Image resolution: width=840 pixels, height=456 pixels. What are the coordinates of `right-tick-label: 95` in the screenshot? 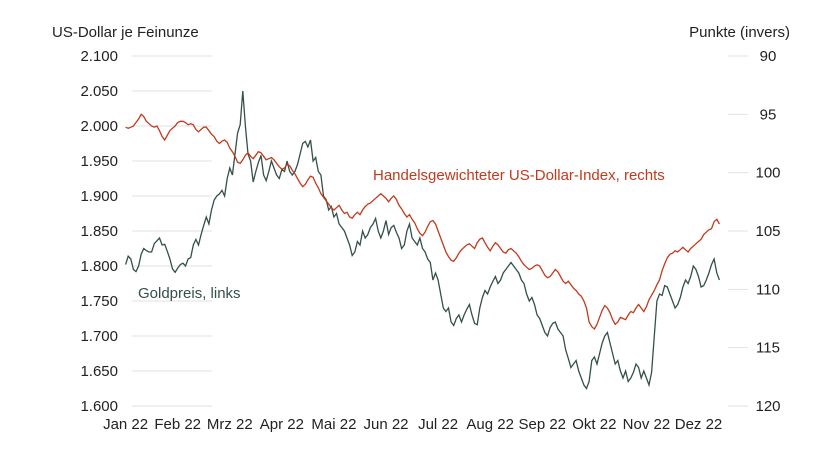 It's located at (768, 114).